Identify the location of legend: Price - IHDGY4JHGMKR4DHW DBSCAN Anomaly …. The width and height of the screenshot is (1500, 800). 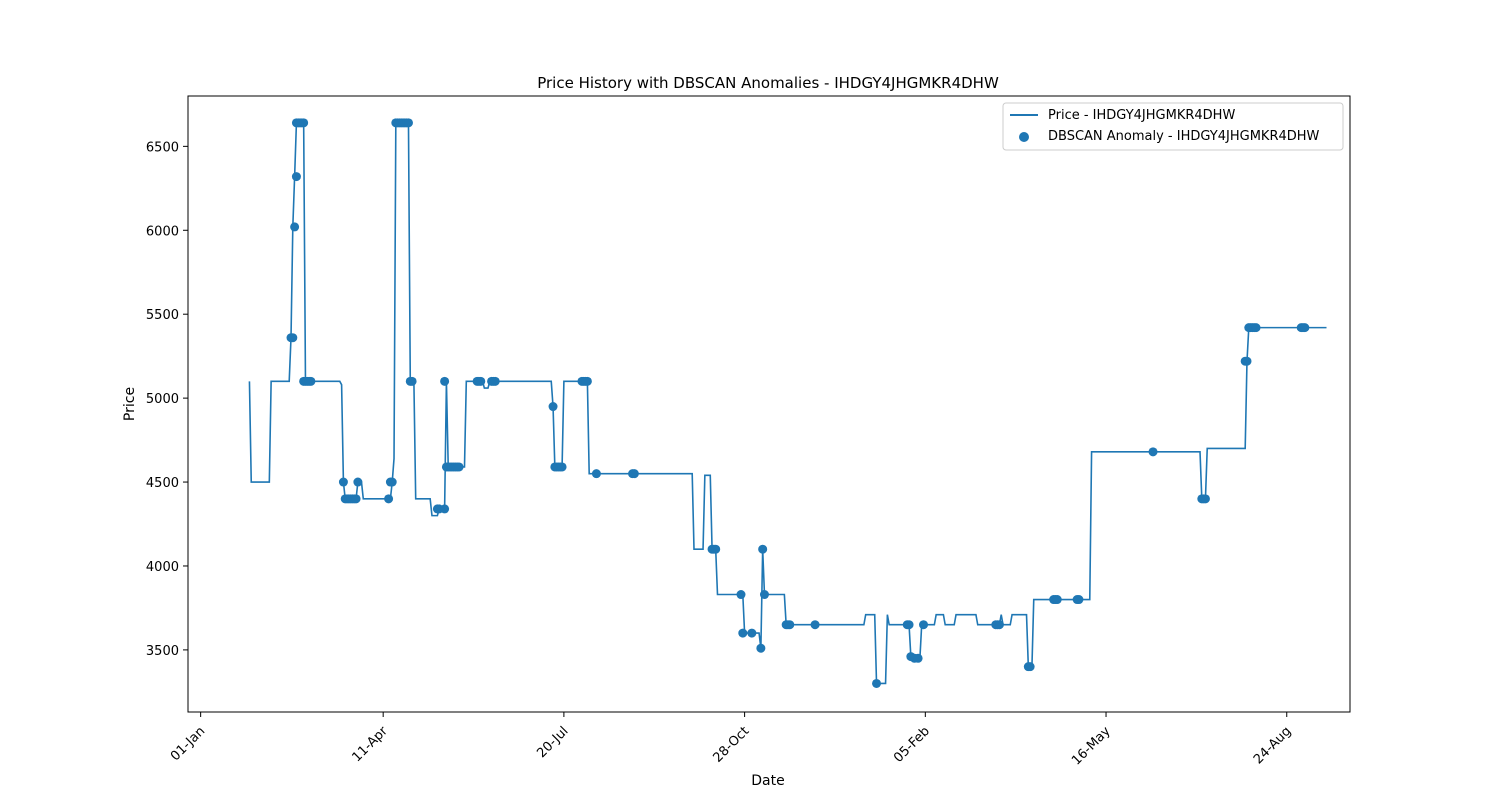
(1173, 126).